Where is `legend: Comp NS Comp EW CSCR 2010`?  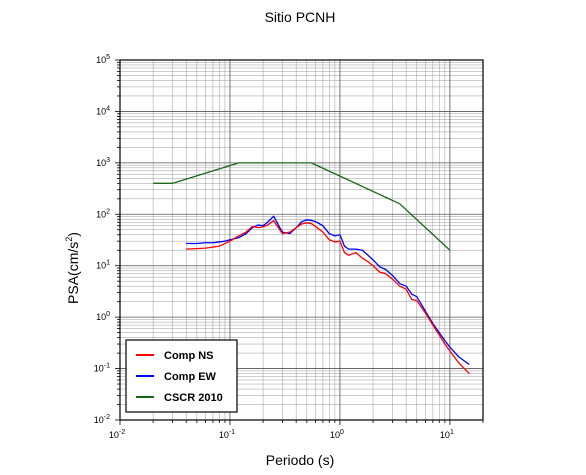 legend: Comp NS Comp EW CSCR 2010 is located at coordinates (181, 376).